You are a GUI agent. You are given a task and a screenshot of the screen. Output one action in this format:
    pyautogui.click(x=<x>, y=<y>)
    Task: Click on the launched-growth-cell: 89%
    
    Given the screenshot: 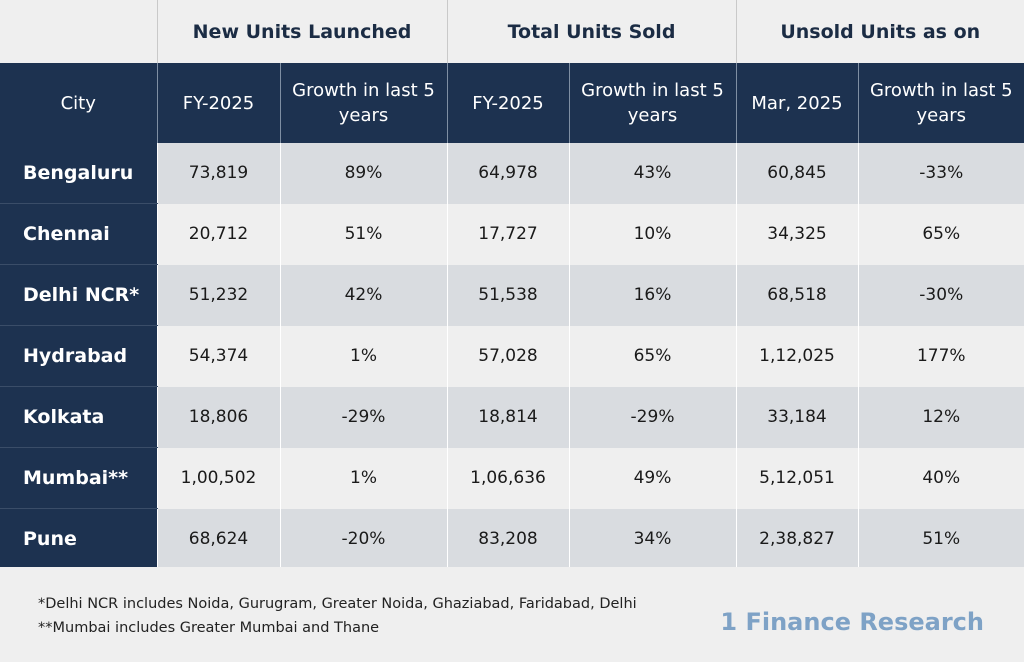 What is the action you would take?
    pyautogui.click(x=363, y=173)
    